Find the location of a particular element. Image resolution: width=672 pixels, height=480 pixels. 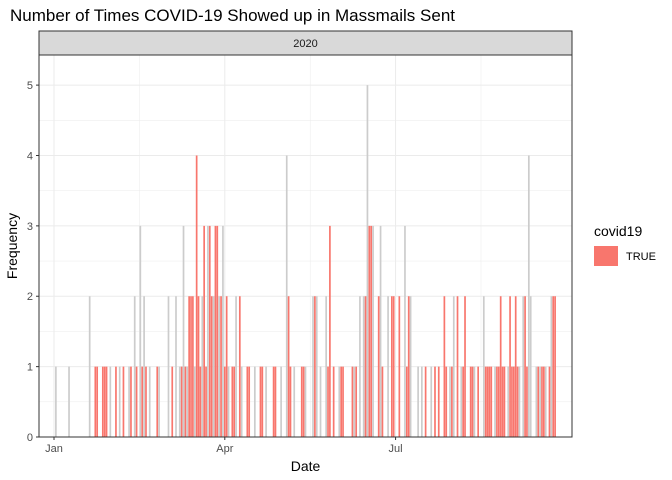

legend-title: covid19 is located at coordinates (618, 231).